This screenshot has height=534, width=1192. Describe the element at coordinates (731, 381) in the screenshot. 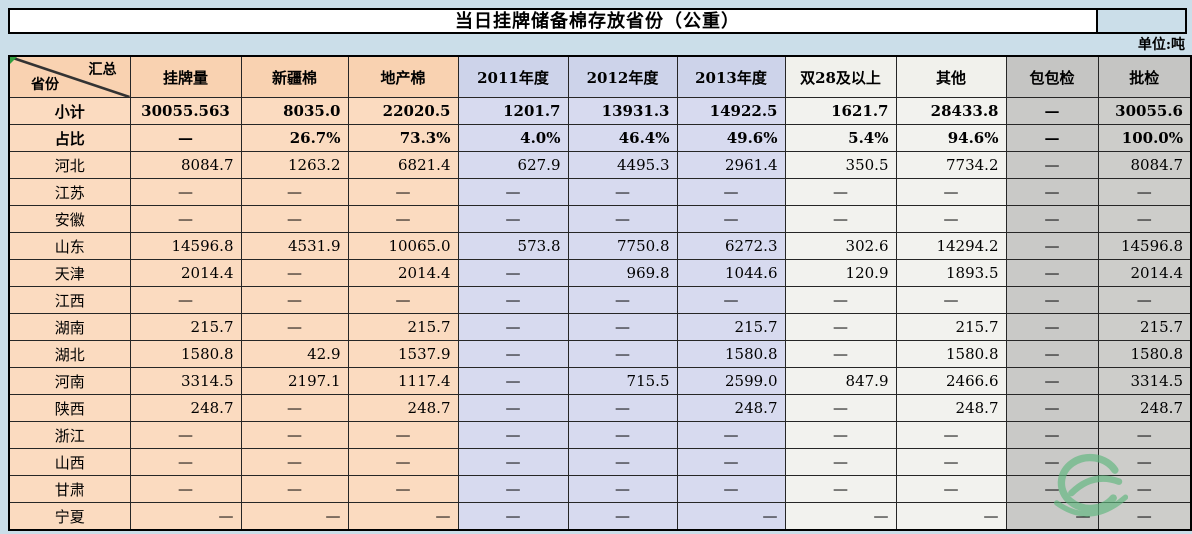

I see `table-cell: 2599.0` at that location.